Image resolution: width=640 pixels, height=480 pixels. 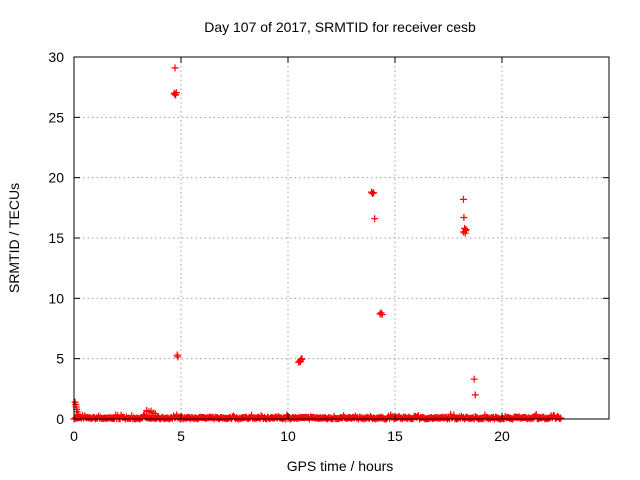 I want to click on y-axis-label: SRMTID / TECUs, so click(x=14, y=238).